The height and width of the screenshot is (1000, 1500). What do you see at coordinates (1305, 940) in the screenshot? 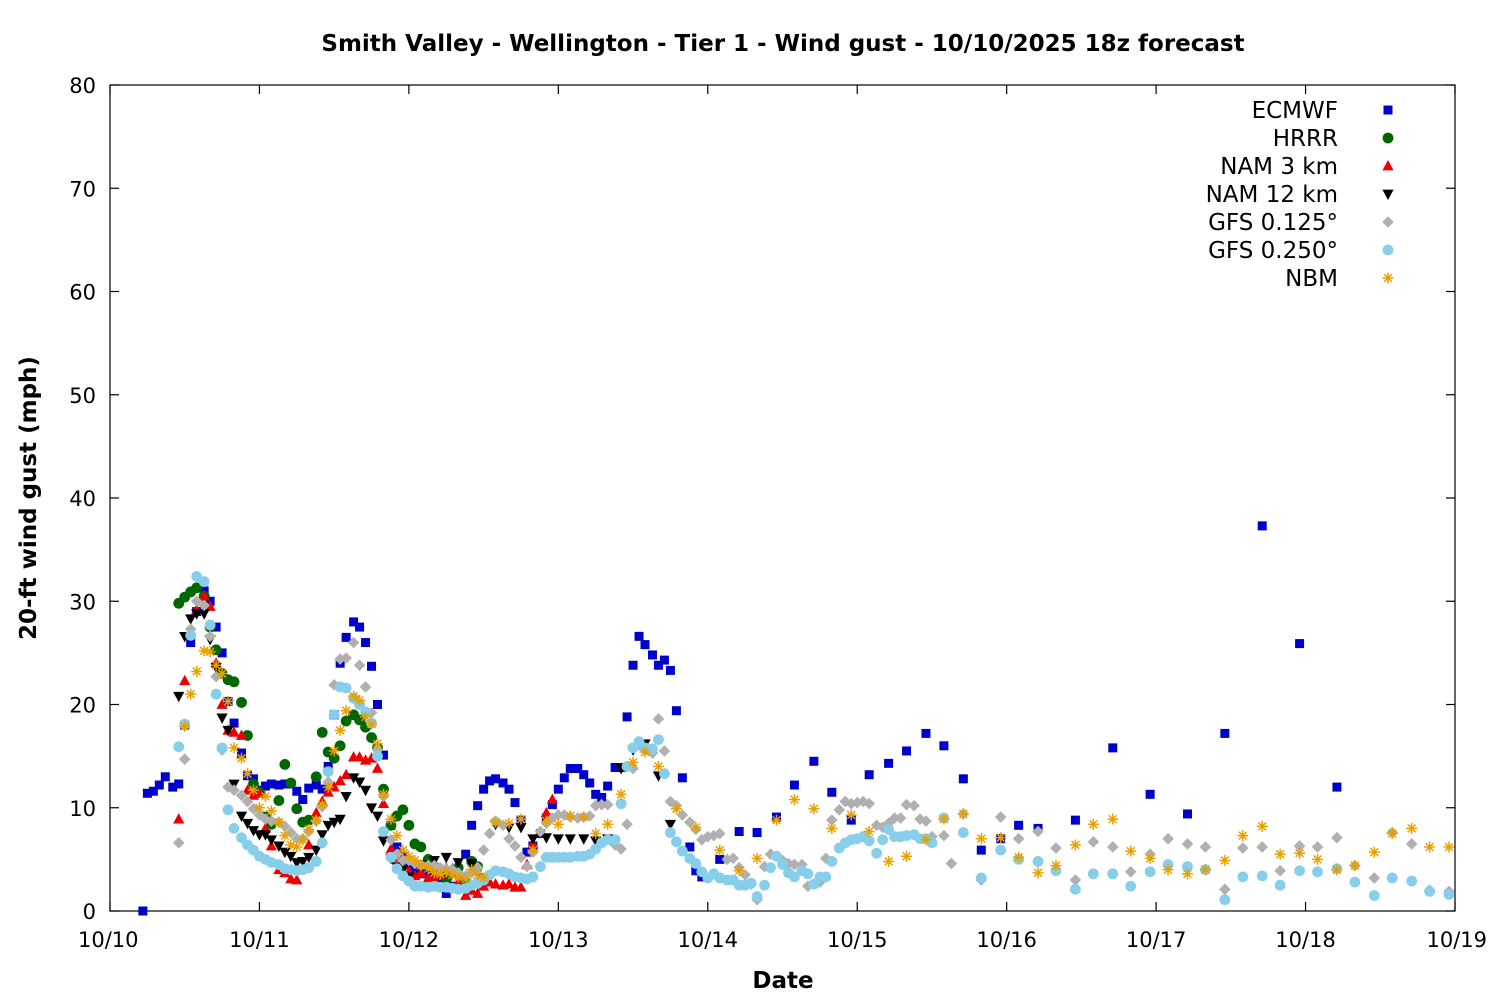
I see `x-tick-label: 10/18` at bounding box center [1305, 940].